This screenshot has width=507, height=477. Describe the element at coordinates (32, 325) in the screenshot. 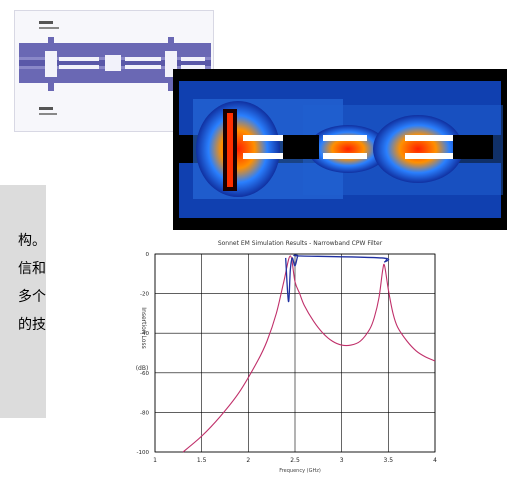

I see `description-line: 的技` at that location.